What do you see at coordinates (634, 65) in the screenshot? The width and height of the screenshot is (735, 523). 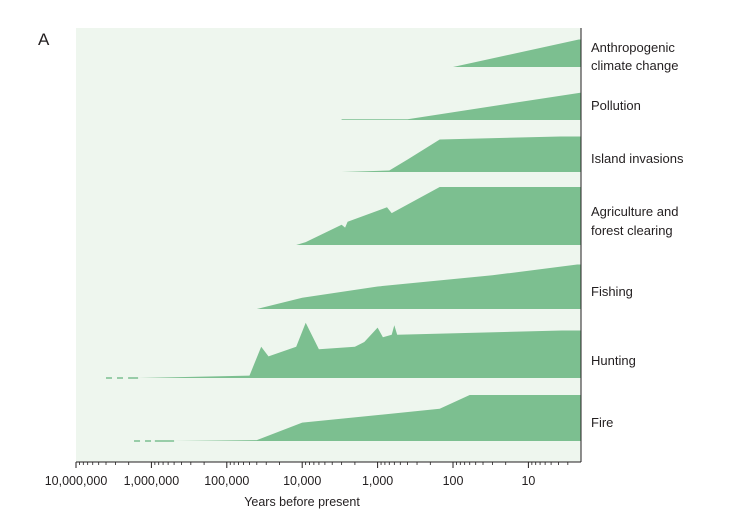 I see `series-label-0-1: climate change` at bounding box center [634, 65].